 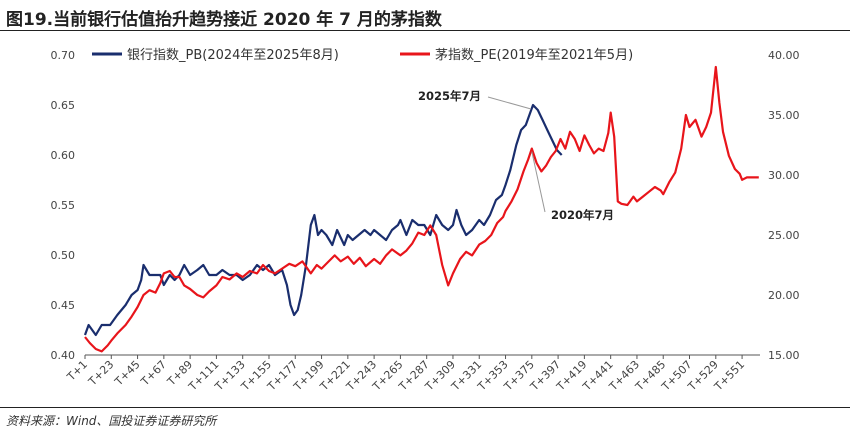 I want to click on y-right-tick-label: 15.00, so click(x=784, y=355).